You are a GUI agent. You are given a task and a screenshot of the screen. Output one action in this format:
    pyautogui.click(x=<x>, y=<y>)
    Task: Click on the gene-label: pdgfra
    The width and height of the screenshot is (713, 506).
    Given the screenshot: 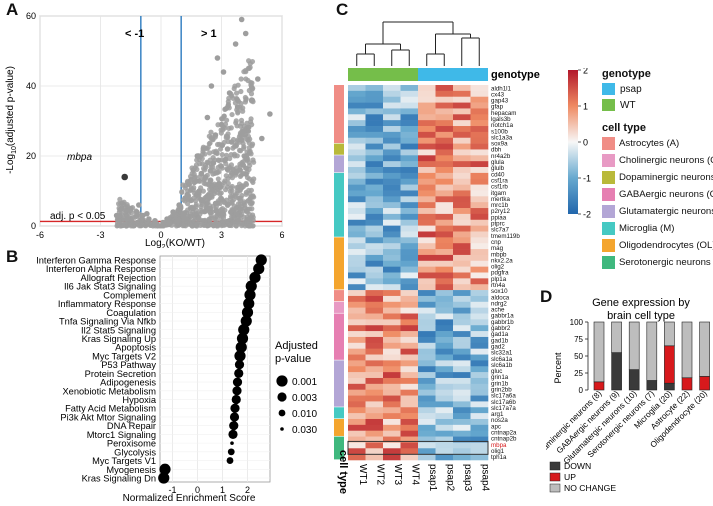 What is the action you would take?
    pyautogui.click(x=500, y=273)
    